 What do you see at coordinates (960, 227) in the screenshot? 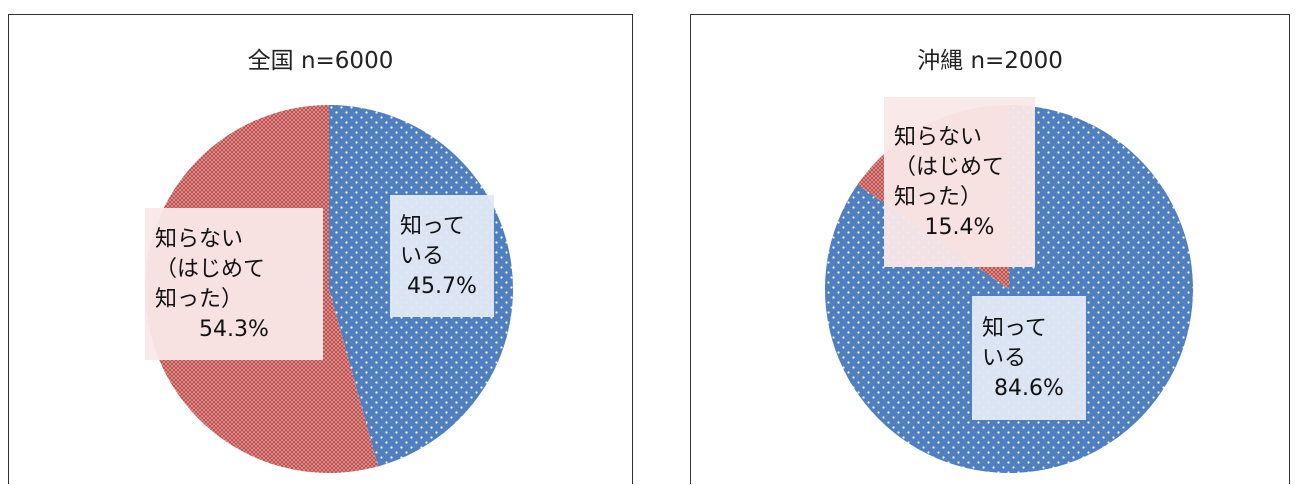
I see `data-label-value: 15.4%` at bounding box center [960, 227].